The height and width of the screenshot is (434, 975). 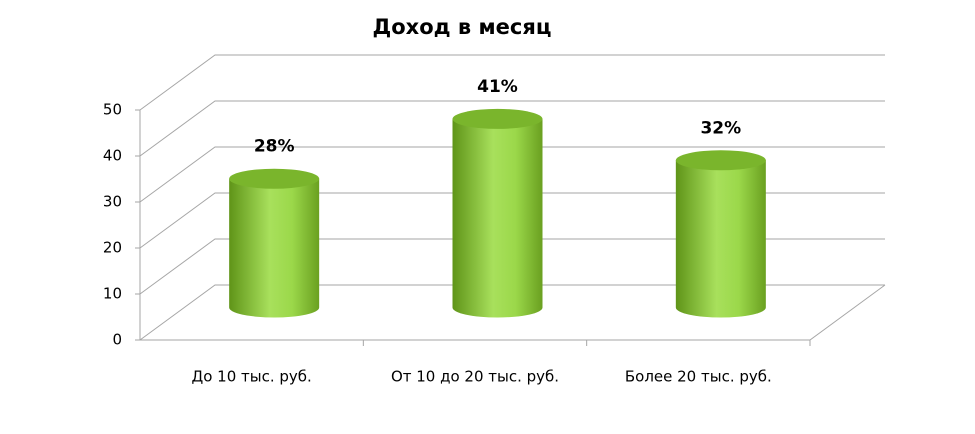 I want to click on value-label: 32%, so click(x=720, y=128).